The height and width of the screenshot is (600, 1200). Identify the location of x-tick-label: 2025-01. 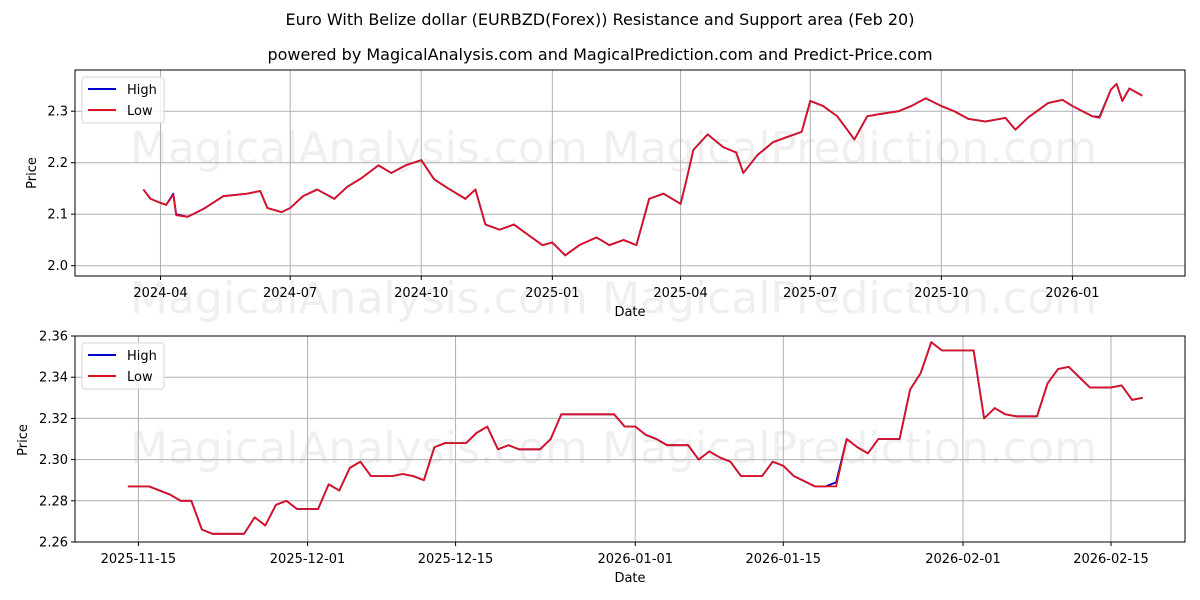
(552, 293).